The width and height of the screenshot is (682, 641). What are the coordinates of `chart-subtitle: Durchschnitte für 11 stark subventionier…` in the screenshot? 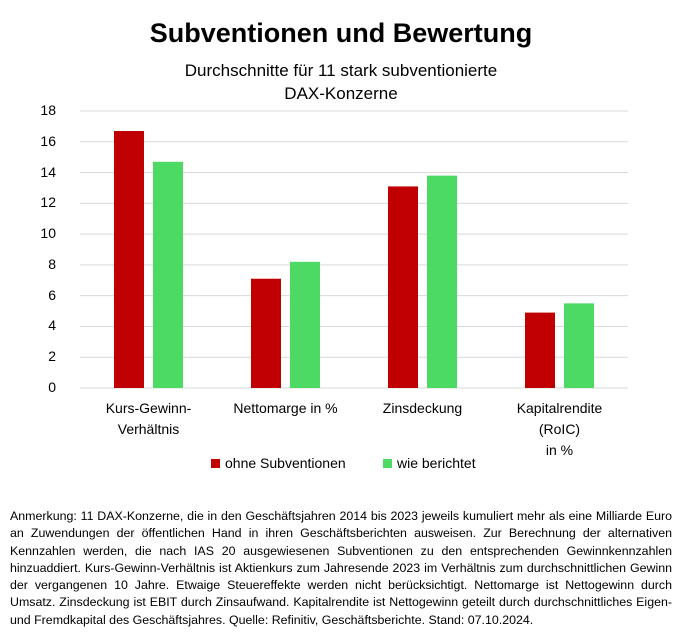 It's located at (341, 82).